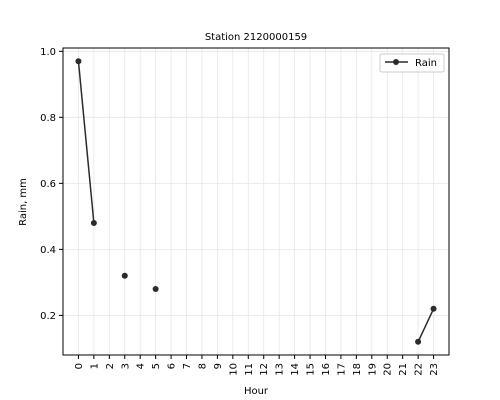 The height and width of the screenshot is (400, 500). I want to click on x-axis: 0 1 2 3 4 5 6 7 8 9 10 11 12 13 14 15 16 17 18 19 20 21 22 23, so click(257, 365).